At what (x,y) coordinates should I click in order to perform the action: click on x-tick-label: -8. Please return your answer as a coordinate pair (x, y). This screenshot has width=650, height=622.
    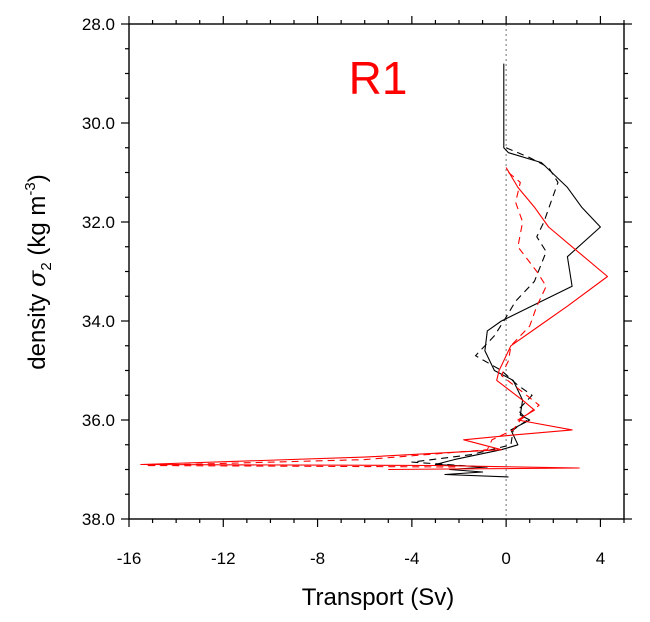
    Looking at the image, I should click on (317, 558).